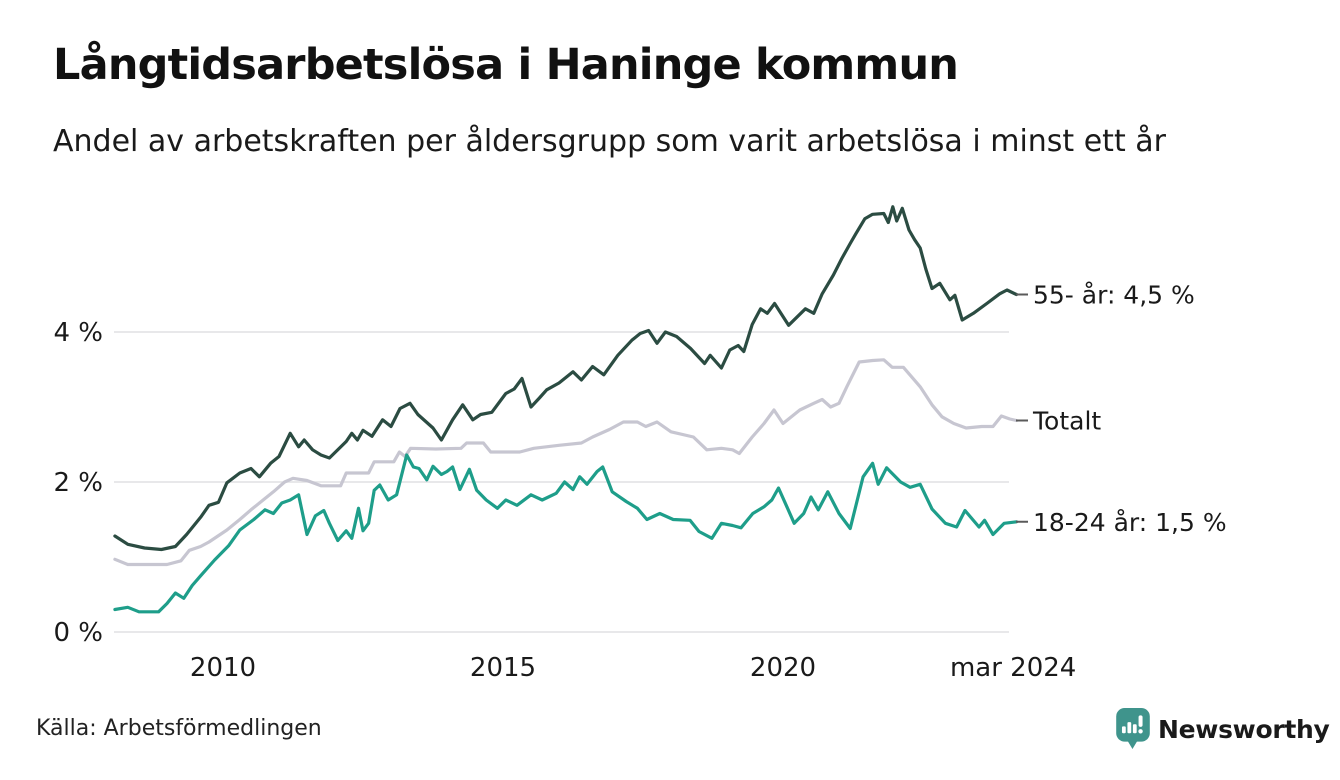 This screenshot has height=780, width=1340. Describe the element at coordinates (78, 483) in the screenshot. I see `y-axis-tick-label: 2 %` at that location.